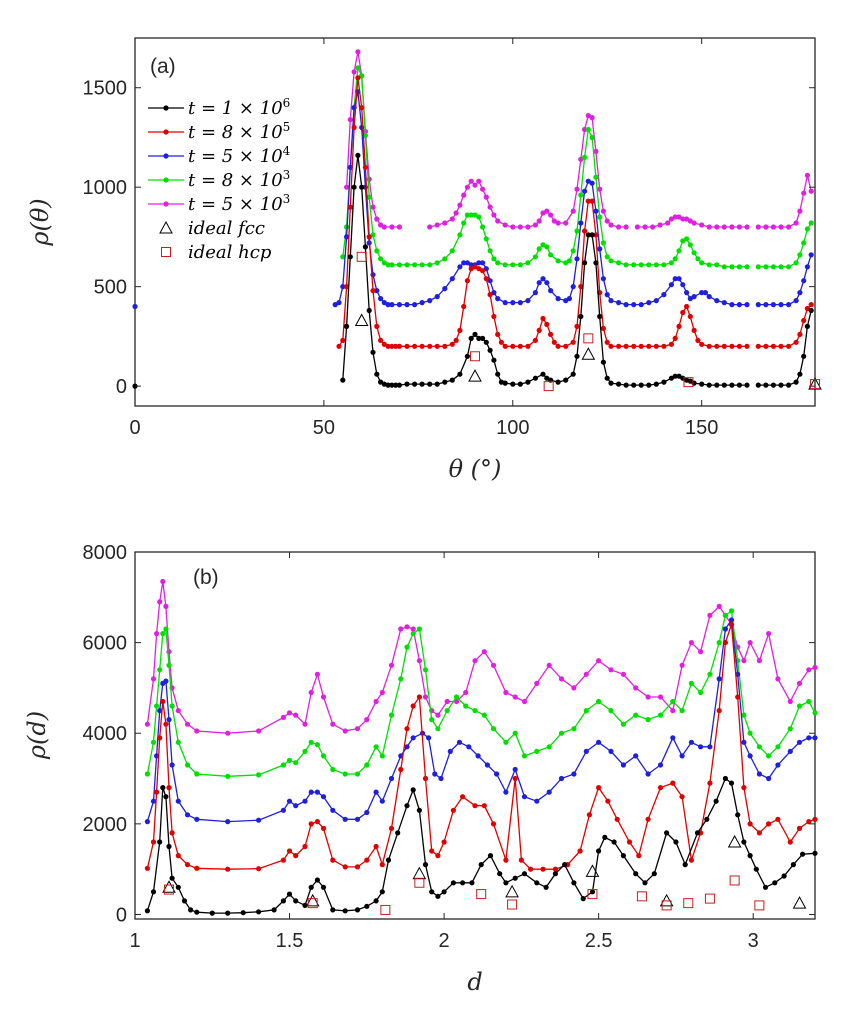  Describe the element at coordinates (166, 252) in the screenshot. I see `legend-square-icon` at that location.